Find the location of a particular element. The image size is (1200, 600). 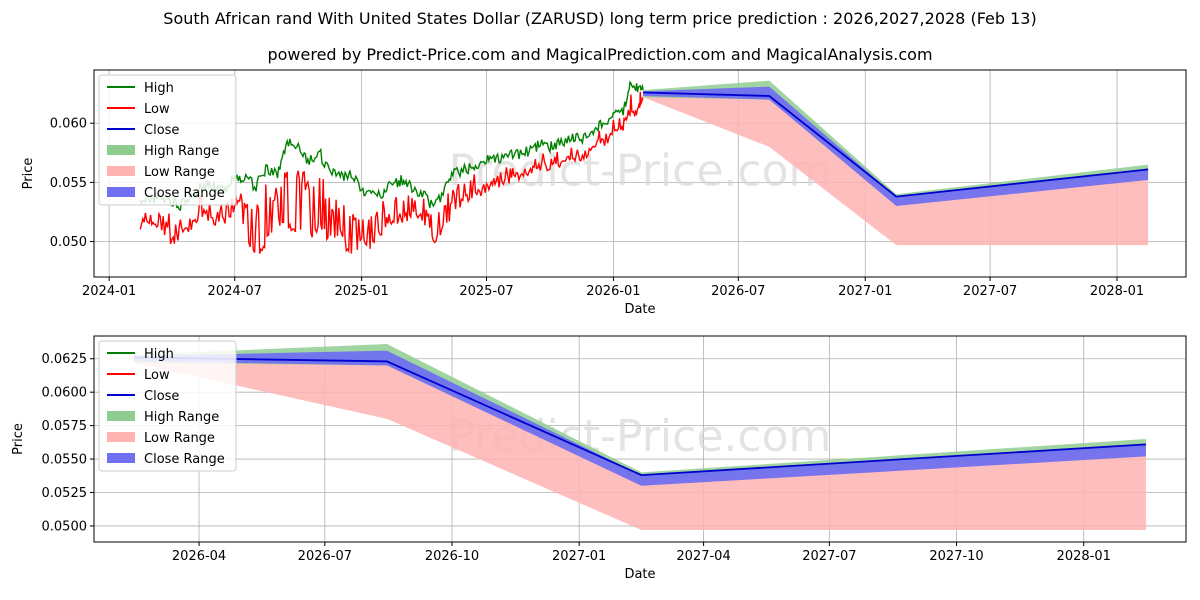

low-range-band is located at coordinates (896, 169).